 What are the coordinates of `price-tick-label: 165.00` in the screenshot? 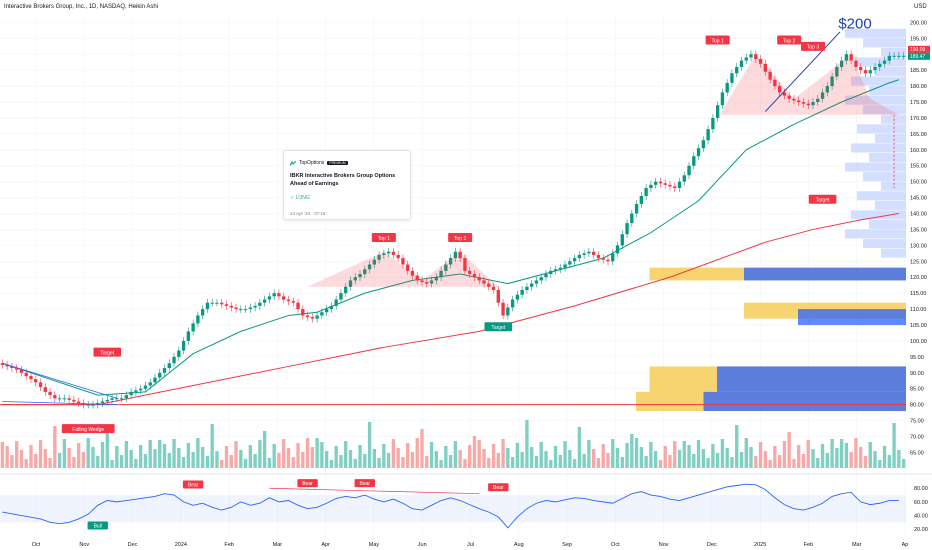 It's located at (918, 135).